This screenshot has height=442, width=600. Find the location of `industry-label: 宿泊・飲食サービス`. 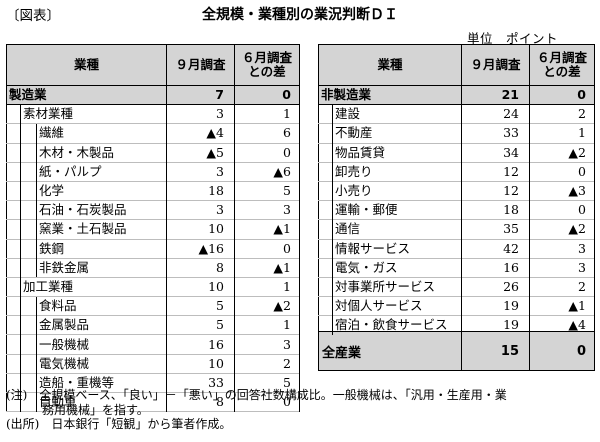

industry-label: 宿泊・飲食サービス is located at coordinates (390, 325).